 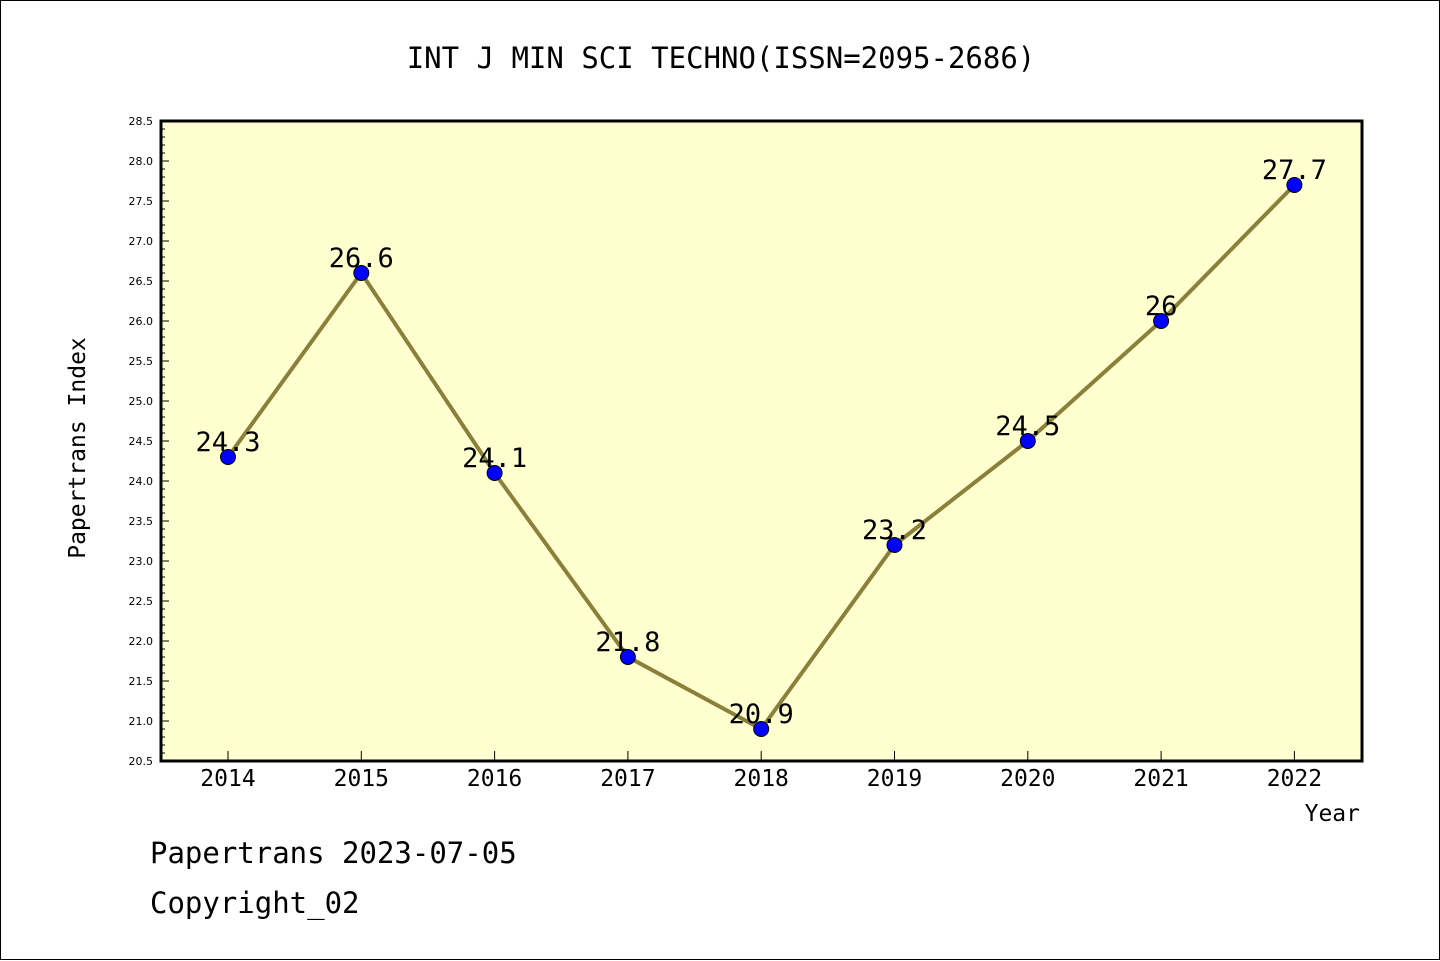 What do you see at coordinates (227, 442) in the screenshot?
I see `data-label: 24.3` at bounding box center [227, 442].